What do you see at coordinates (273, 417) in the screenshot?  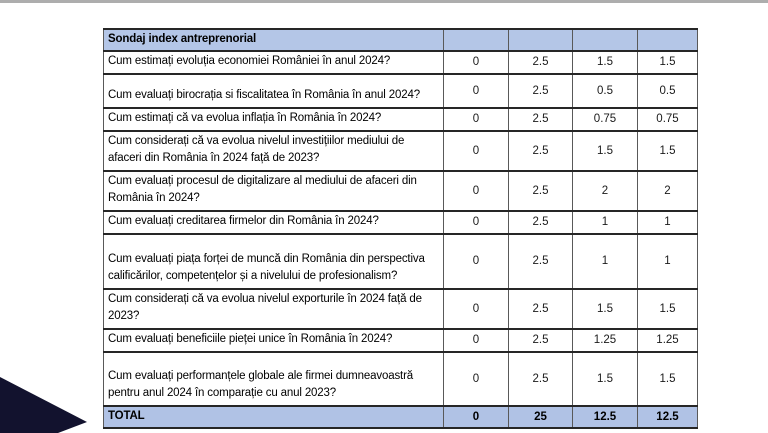 I see `total-label: TOTAL` at bounding box center [273, 417].